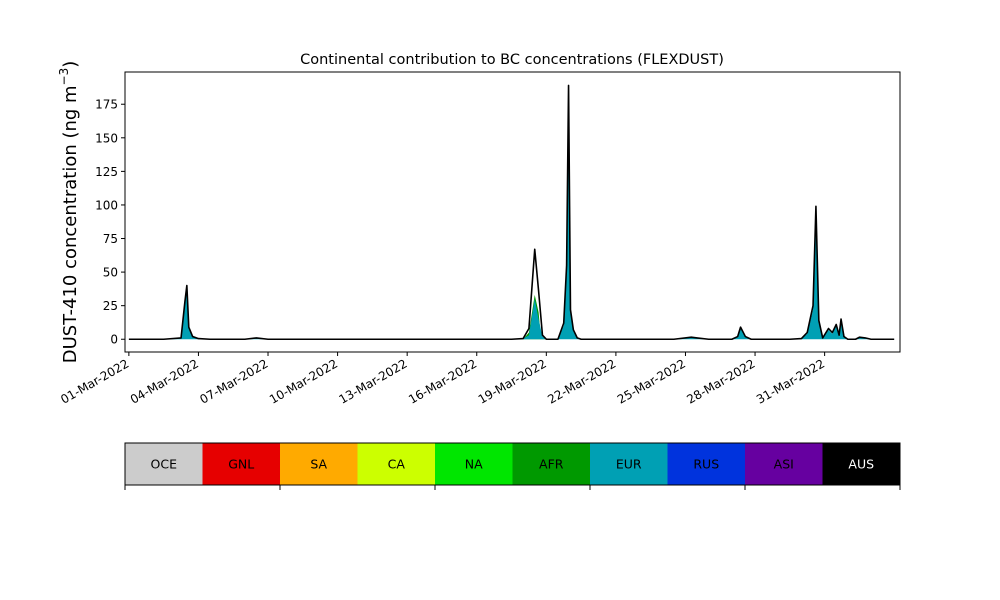 Image resolution: width=1000 pixels, height=600 pixels. I want to click on y-tick-label: 175, so click(106, 105).